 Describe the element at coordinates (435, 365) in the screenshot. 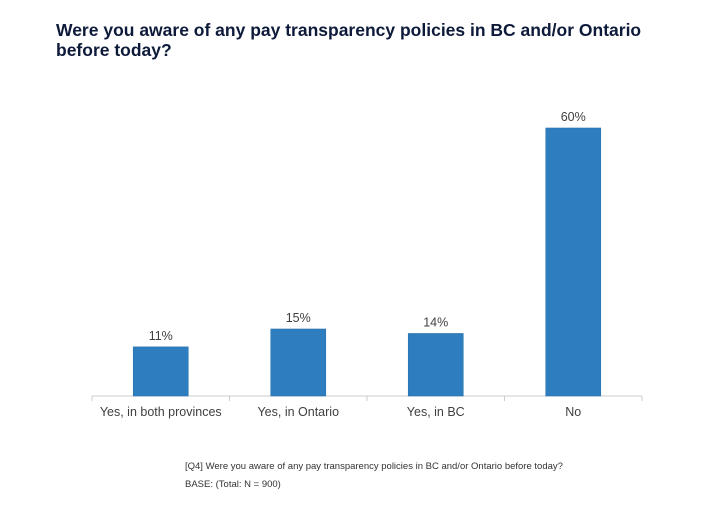

I see `bar-yes-in-bc` at that location.